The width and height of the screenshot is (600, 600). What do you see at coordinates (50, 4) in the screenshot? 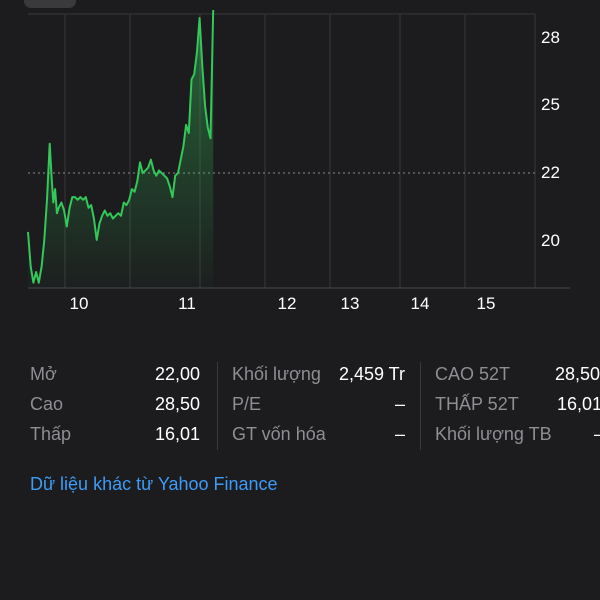
I see `top-control-pill` at bounding box center [50, 4].